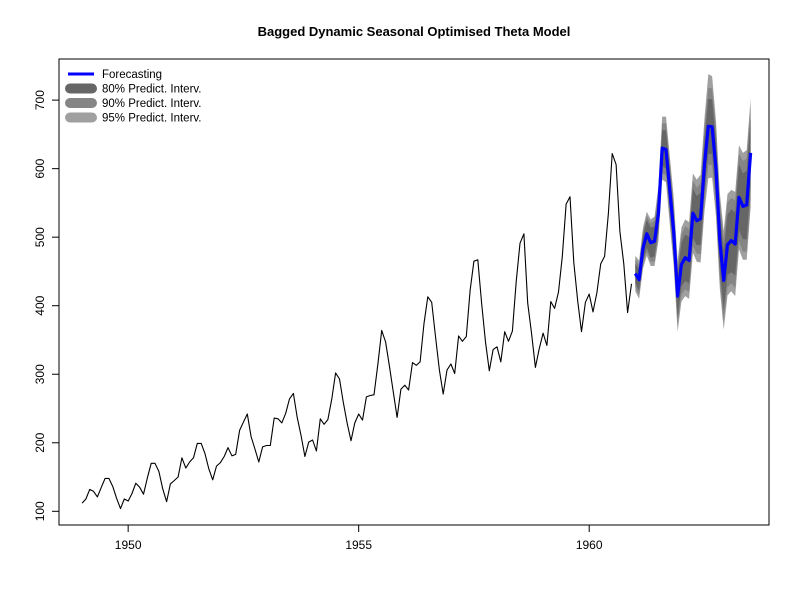 The width and height of the screenshot is (800, 600). I want to click on y-tick-label: 200, so click(40, 442).